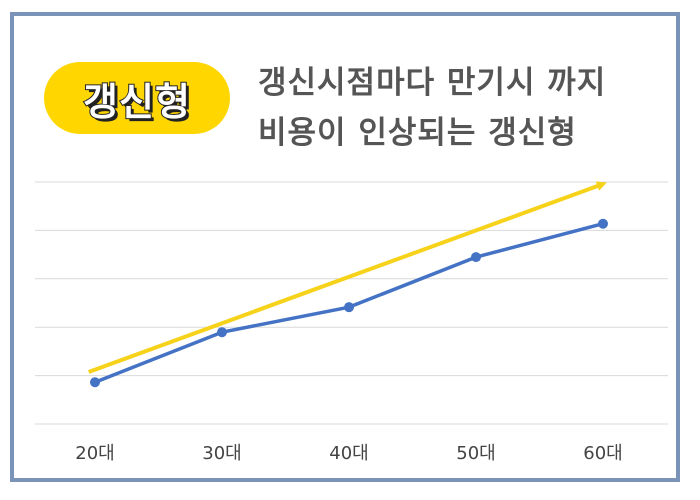  I want to click on x-tick-label: 30대, so click(221, 453).